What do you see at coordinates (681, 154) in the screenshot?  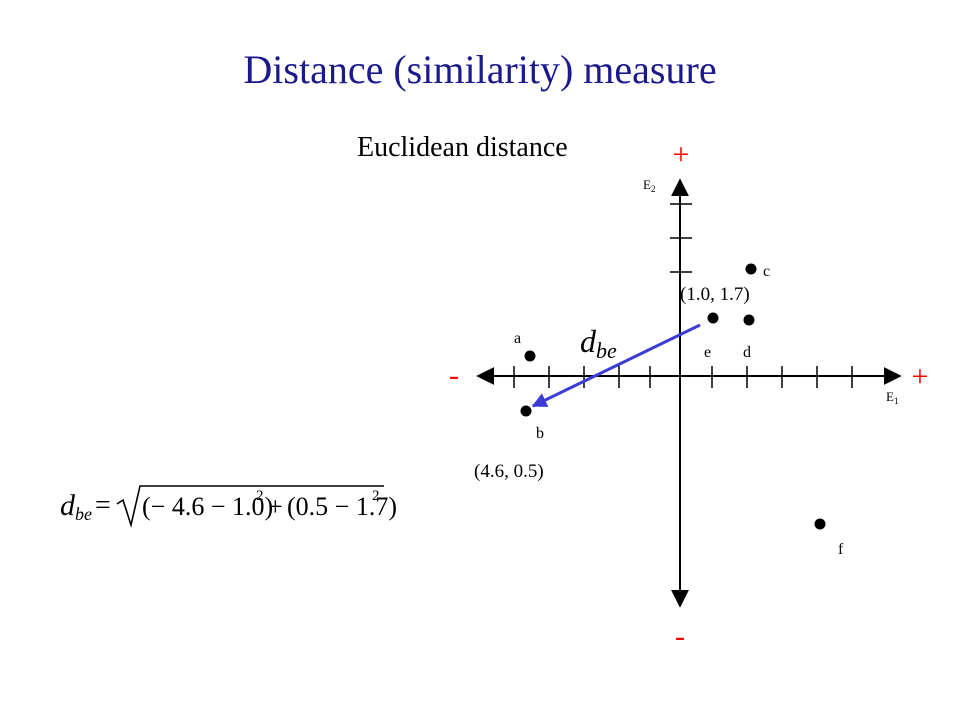 I see `y-axis-plus: +` at bounding box center [681, 154].